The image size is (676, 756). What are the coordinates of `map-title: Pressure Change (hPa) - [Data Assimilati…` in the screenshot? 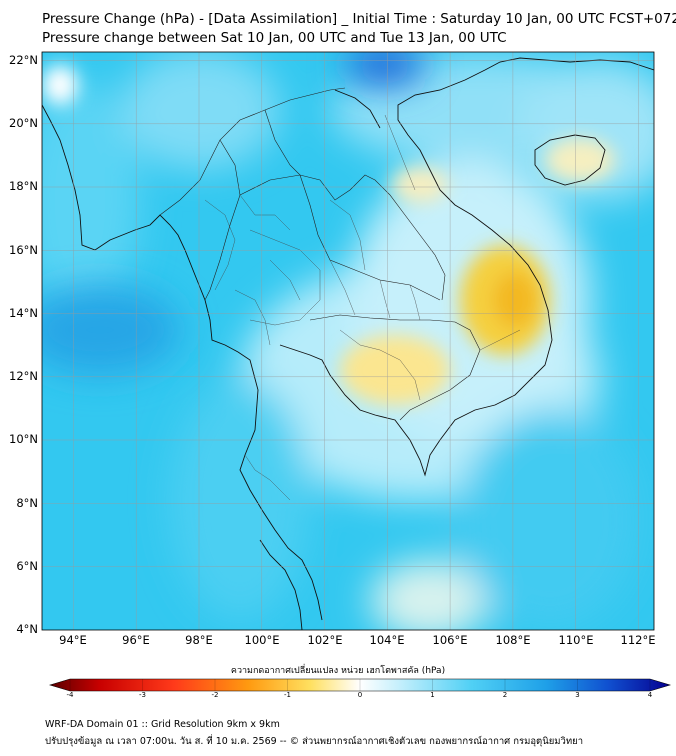 It's located at (359, 19).